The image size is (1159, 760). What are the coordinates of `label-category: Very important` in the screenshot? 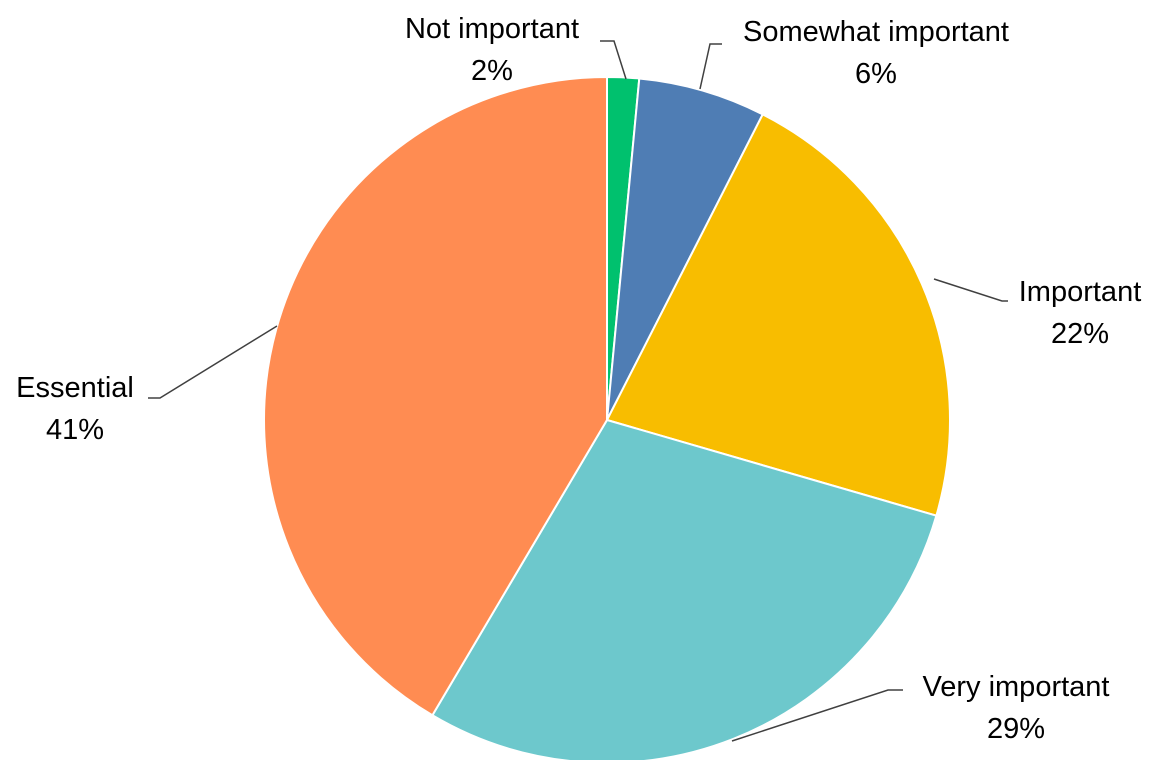 It's located at (1016, 687).